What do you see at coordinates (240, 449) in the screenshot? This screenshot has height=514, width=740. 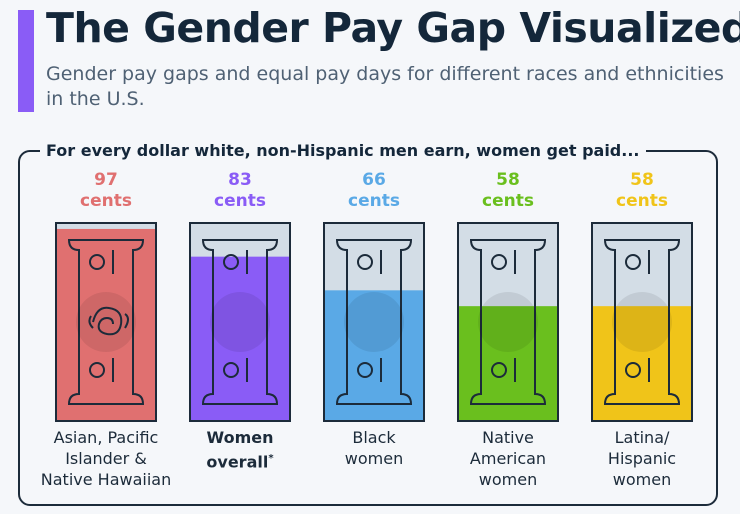 I see `category-label: Women overall*` at bounding box center [240, 449].